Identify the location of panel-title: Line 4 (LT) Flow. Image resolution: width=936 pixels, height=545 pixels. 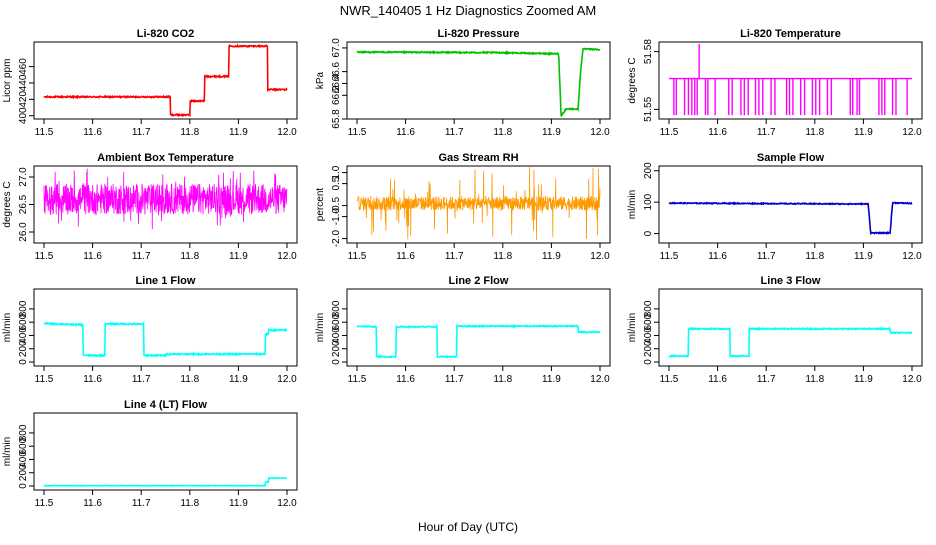
(165, 405).